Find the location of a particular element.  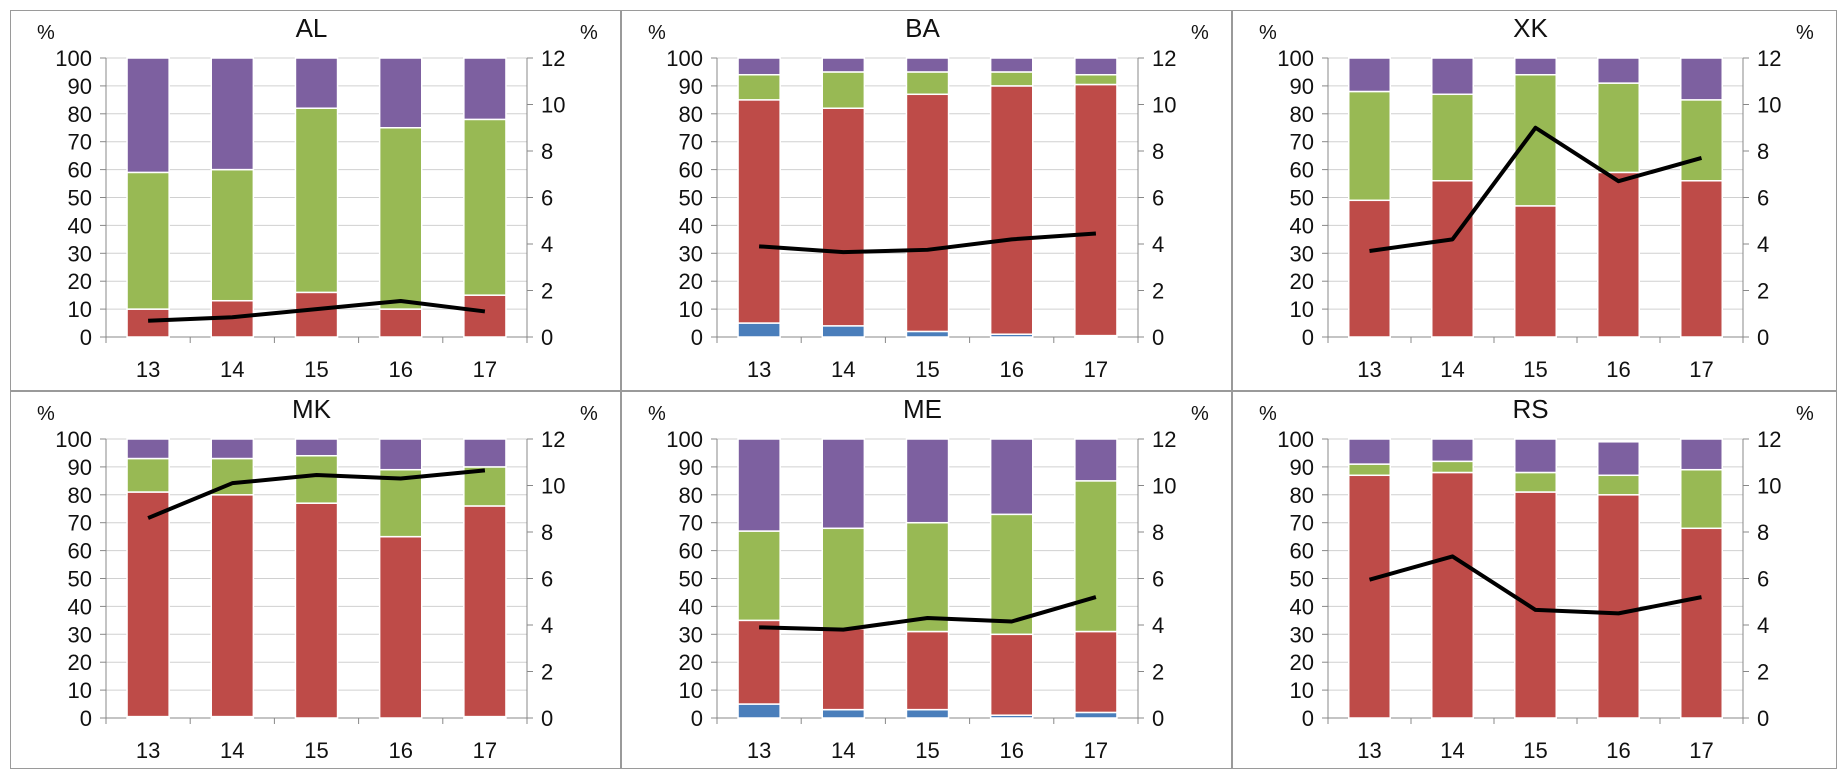

right-axis-unit: % is located at coordinates (1805, 414).